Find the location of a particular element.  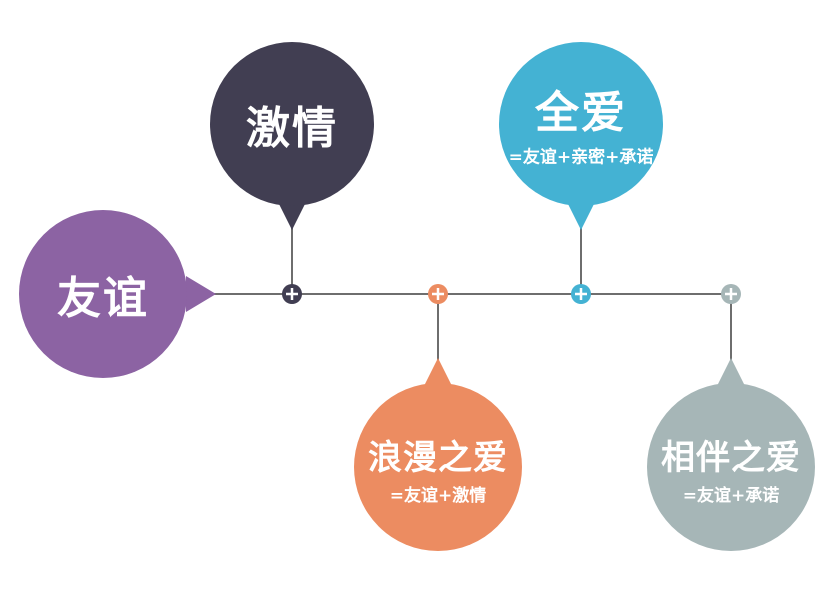

companionate-plus-icon is located at coordinates (731, 294).